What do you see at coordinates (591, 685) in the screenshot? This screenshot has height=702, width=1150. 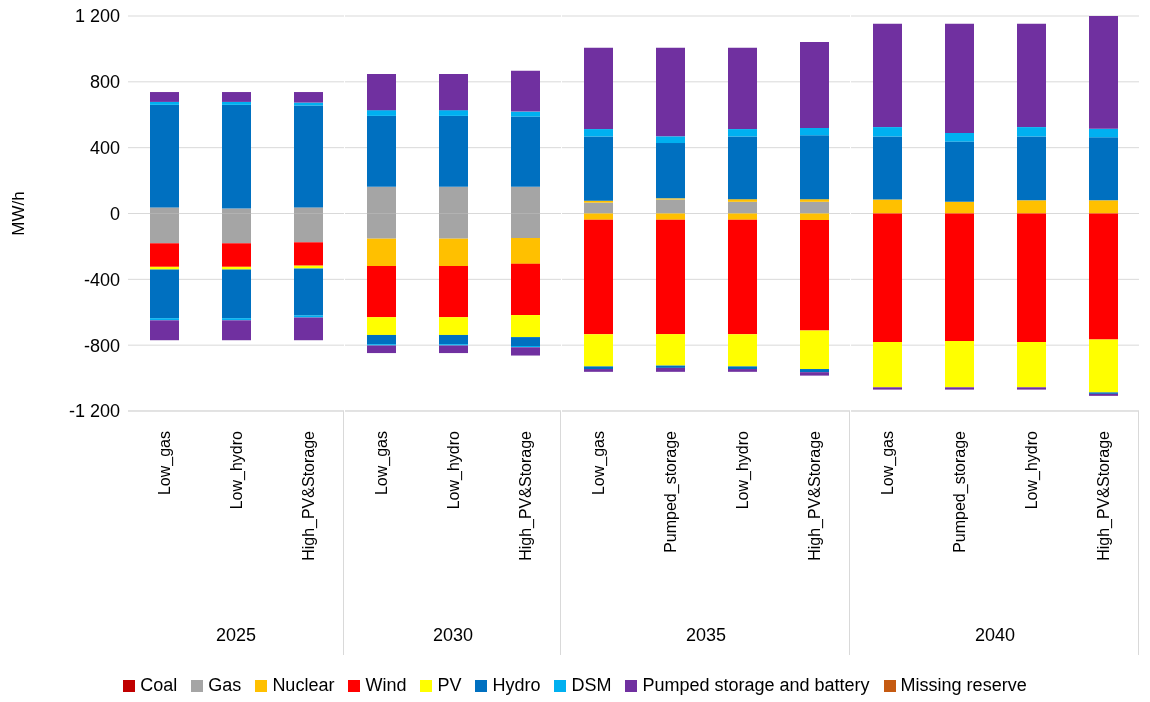 I see `legend-label: DSM` at bounding box center [591, 685].